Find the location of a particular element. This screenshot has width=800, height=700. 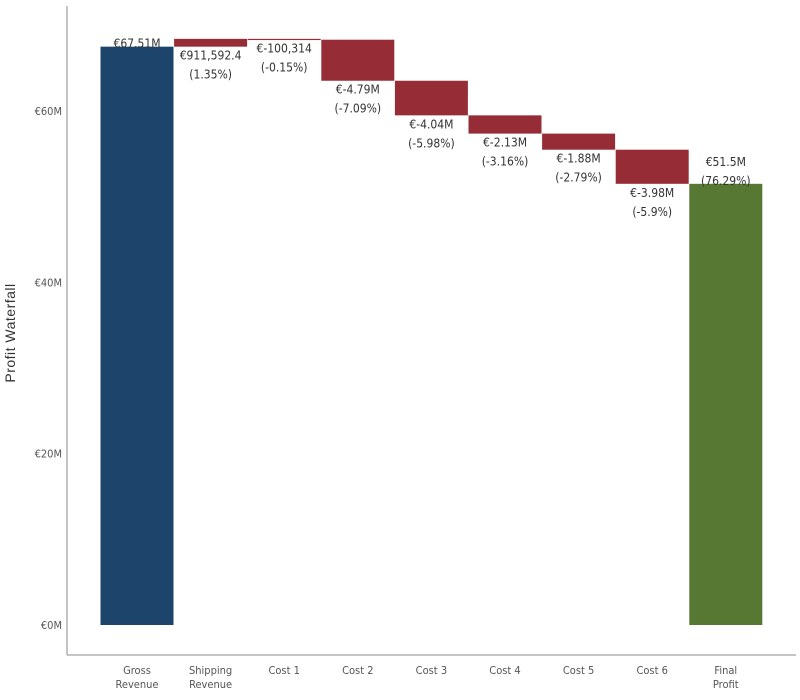

bar-percent-label: (-5.98%) is located at coordinates (431, 143).